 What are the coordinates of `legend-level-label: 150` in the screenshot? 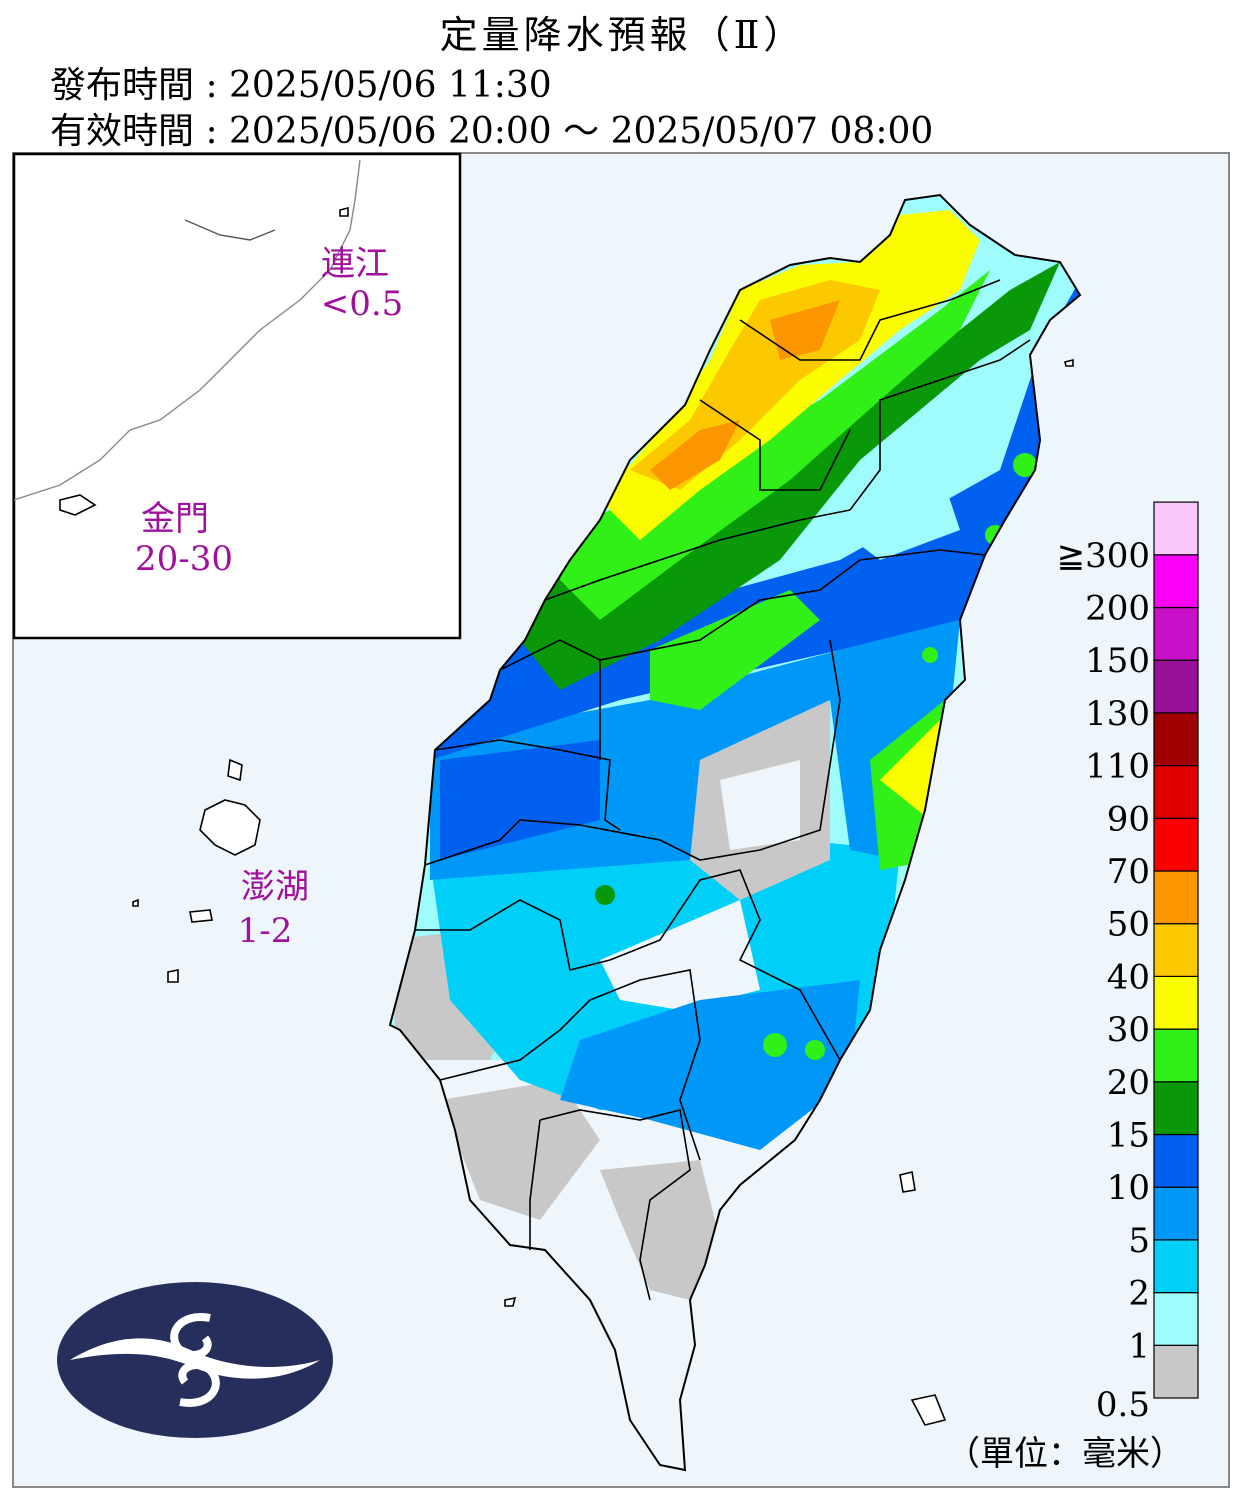 It's located at (1117, 661).